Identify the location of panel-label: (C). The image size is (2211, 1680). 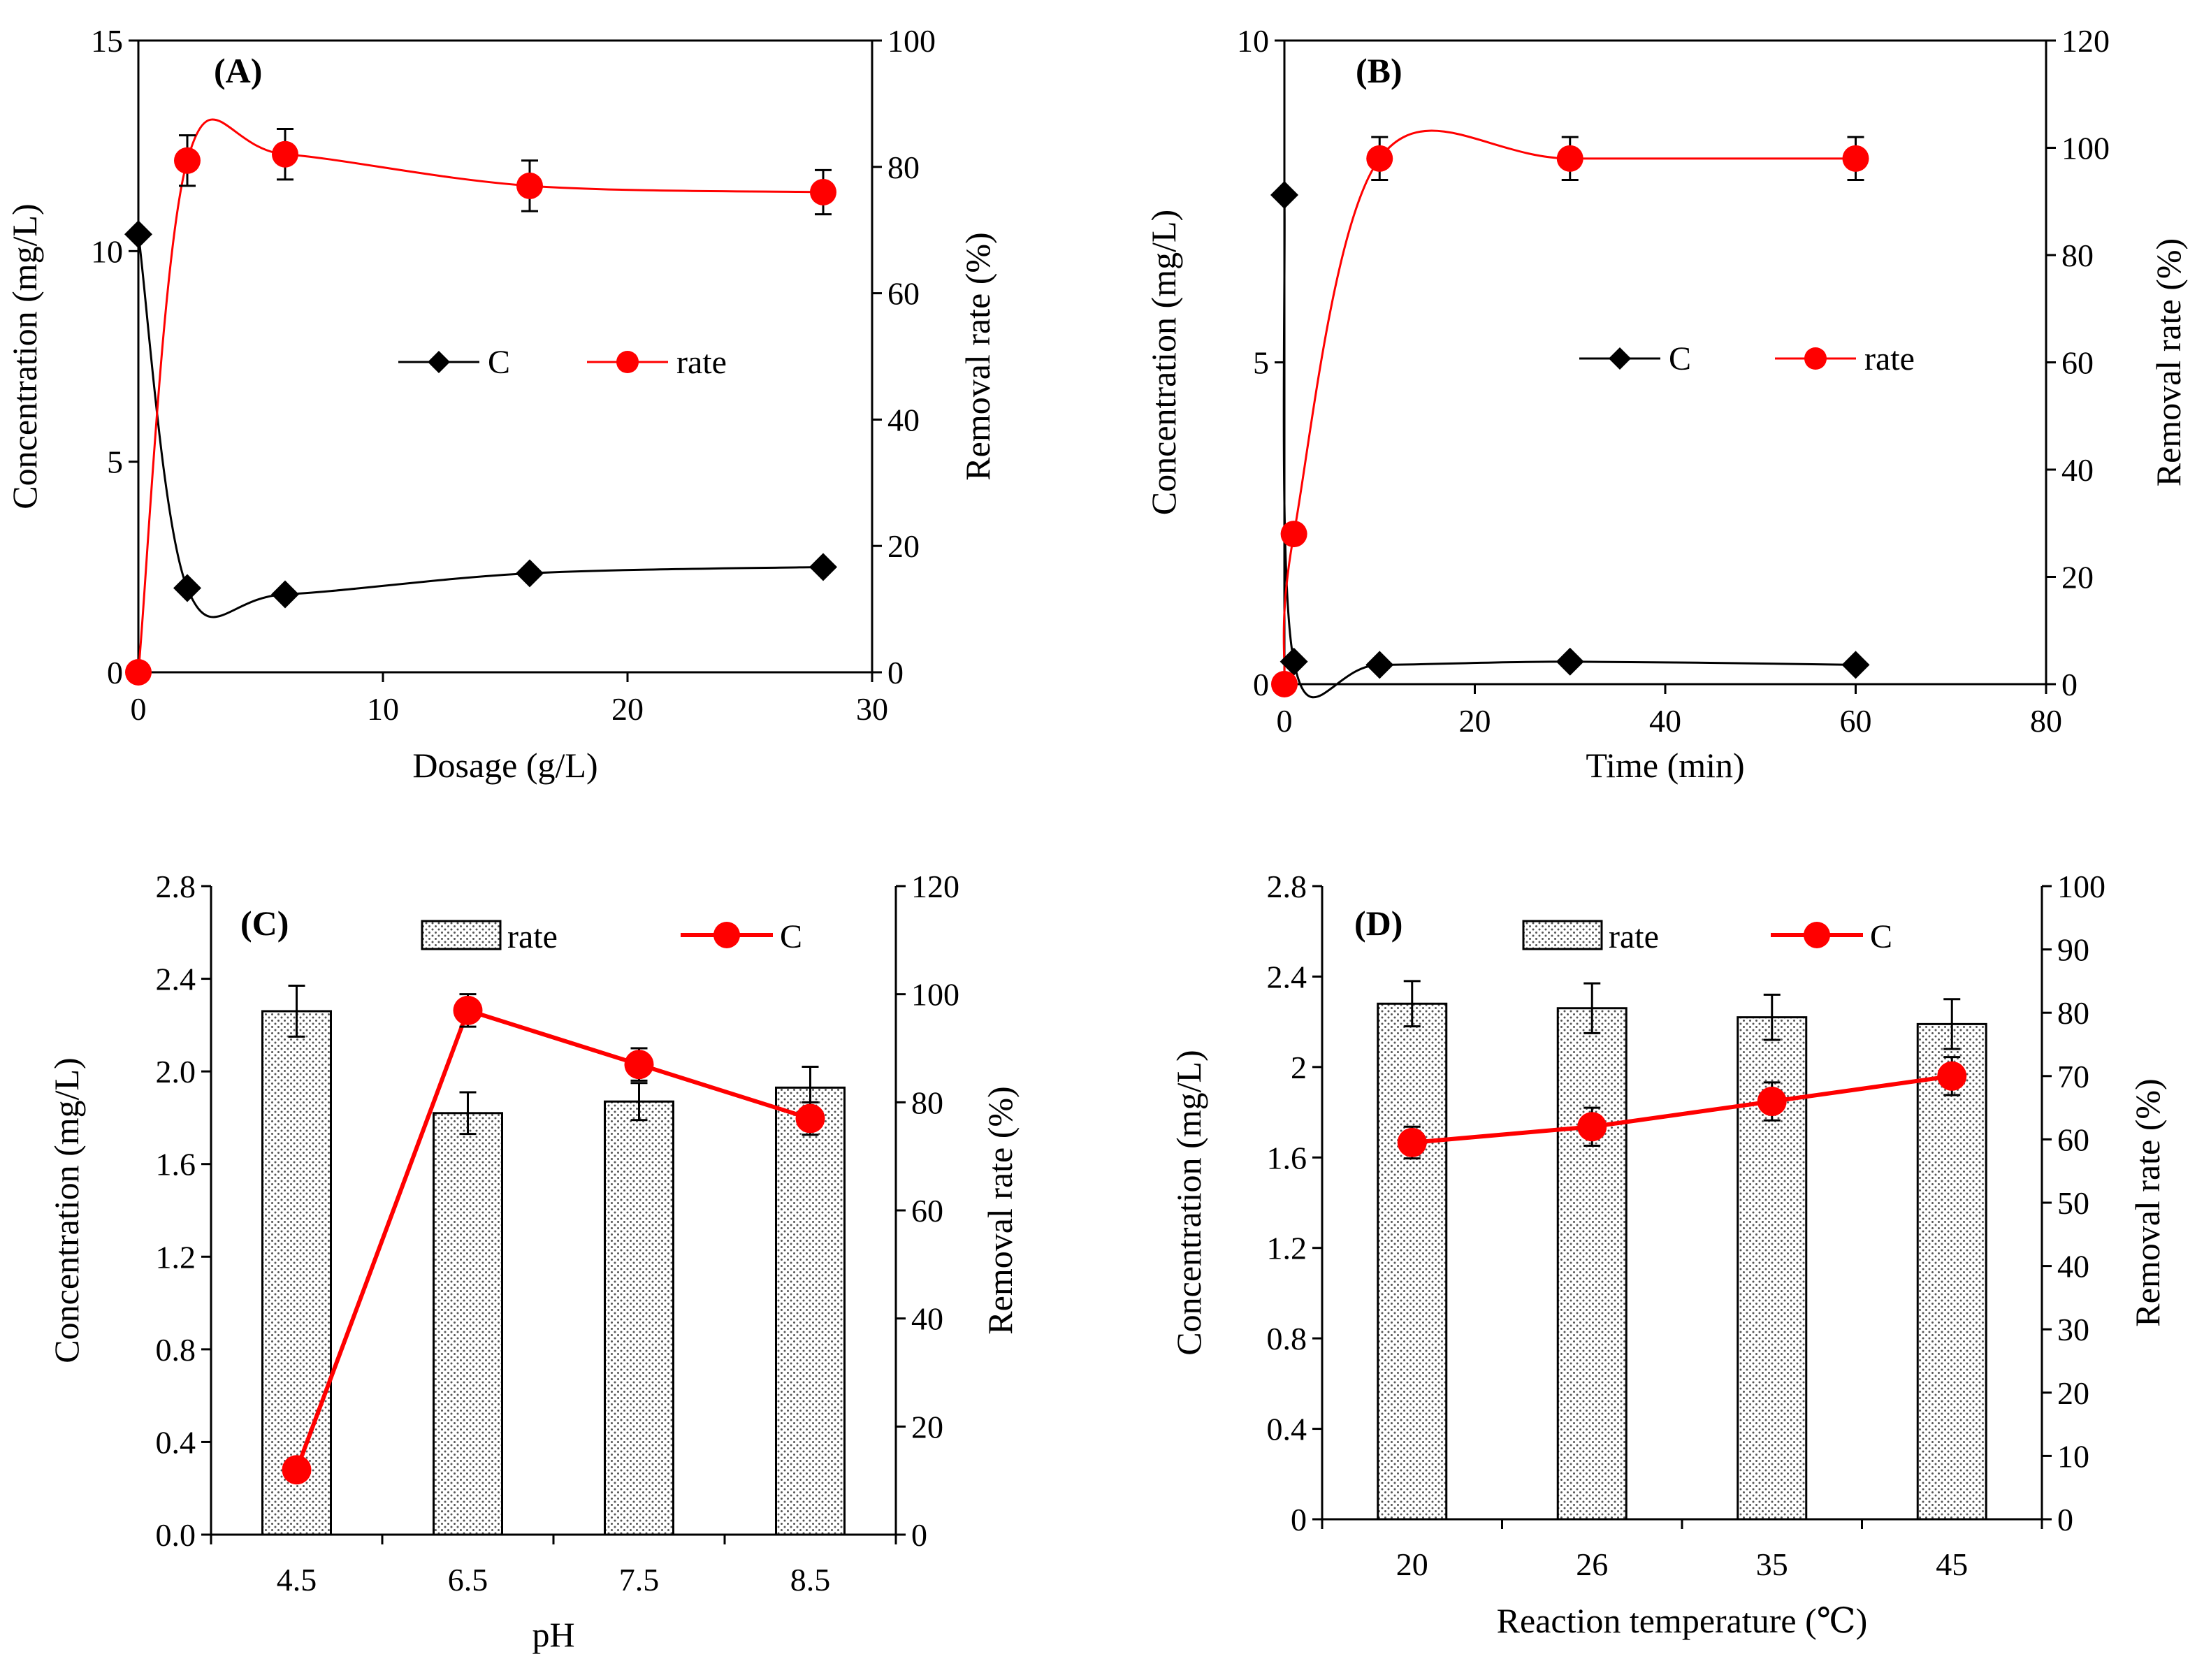
(264, 924).